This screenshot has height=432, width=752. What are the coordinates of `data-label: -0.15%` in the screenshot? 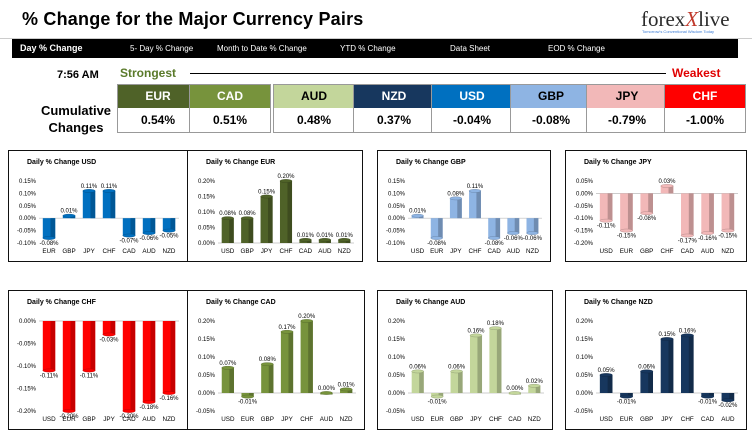 It's located at (627, 237).